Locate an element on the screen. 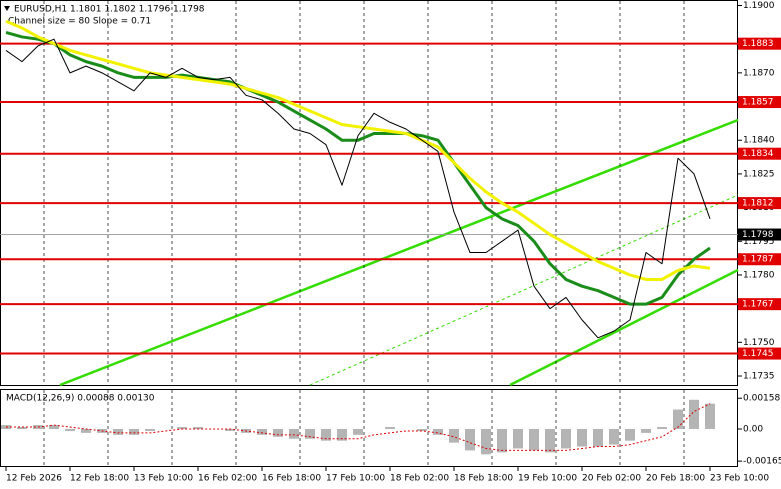 This screenshot has width=781, height=489. chart-title: EURUSD,H1 1.1801 1.1802 1.1796 1.1798 is located at coordinates (109, 10).